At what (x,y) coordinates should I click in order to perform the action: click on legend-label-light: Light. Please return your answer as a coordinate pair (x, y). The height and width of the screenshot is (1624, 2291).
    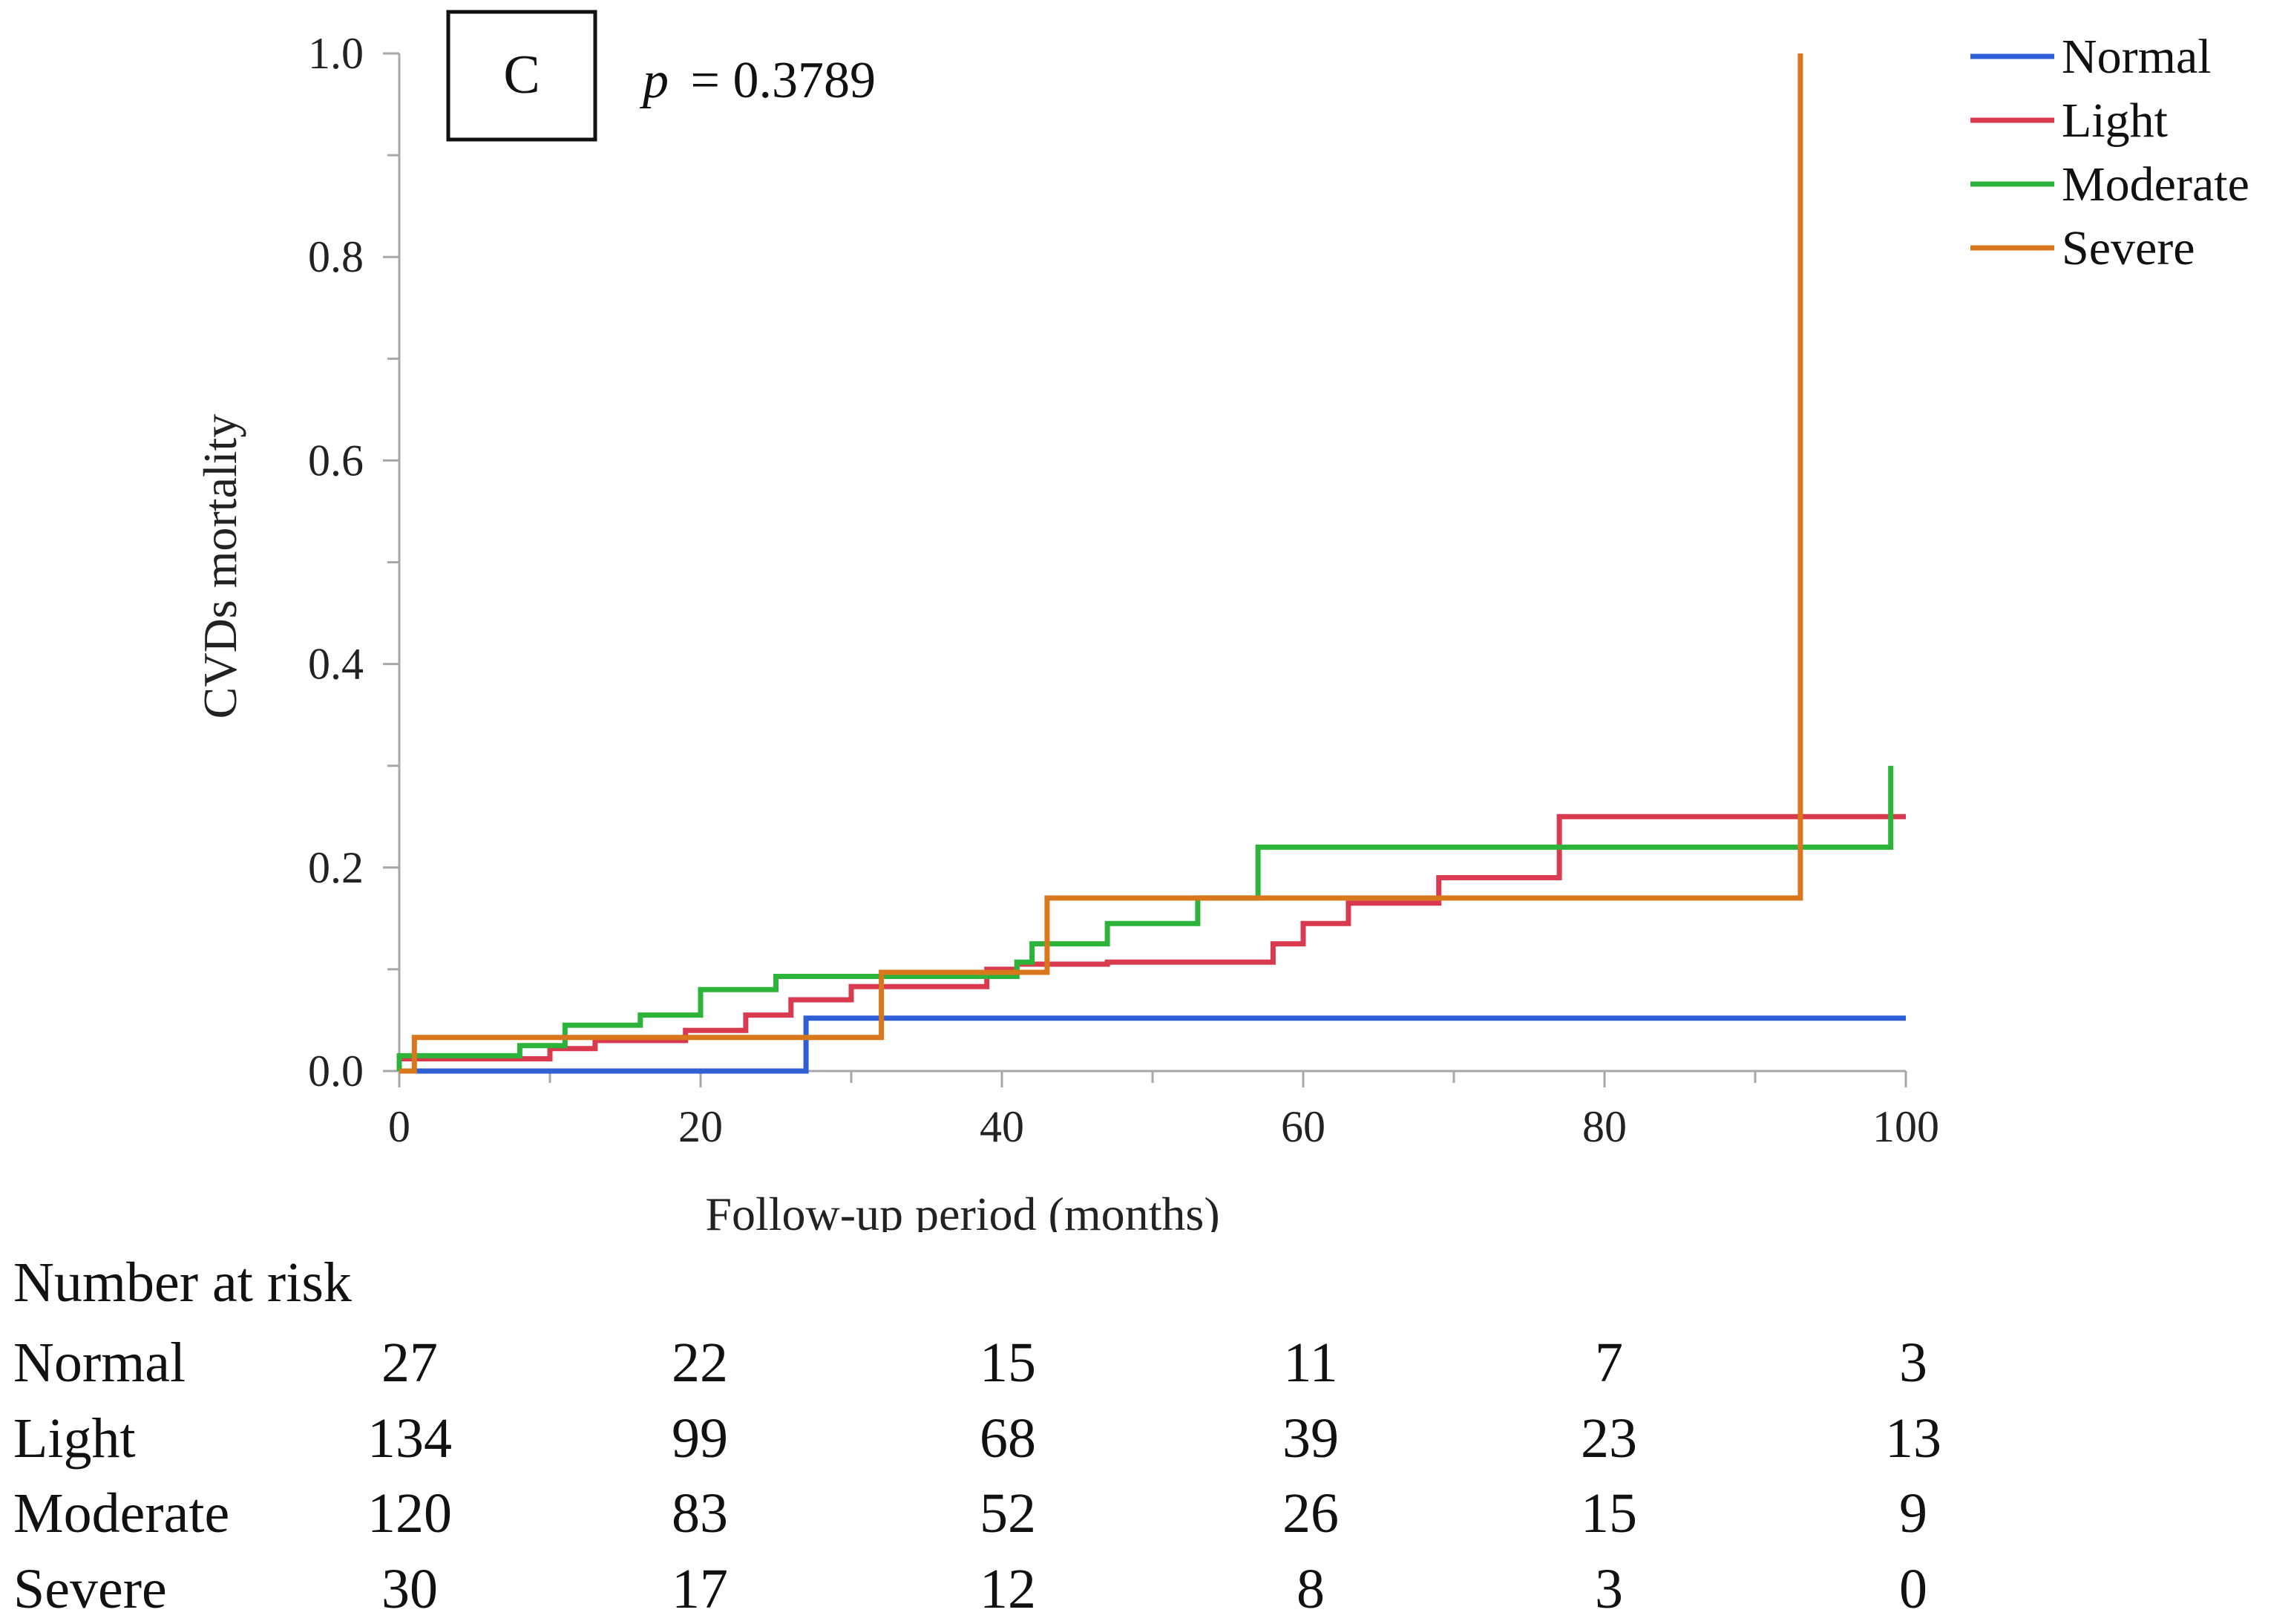
    Looking at the image, I should click on (2115, 121).